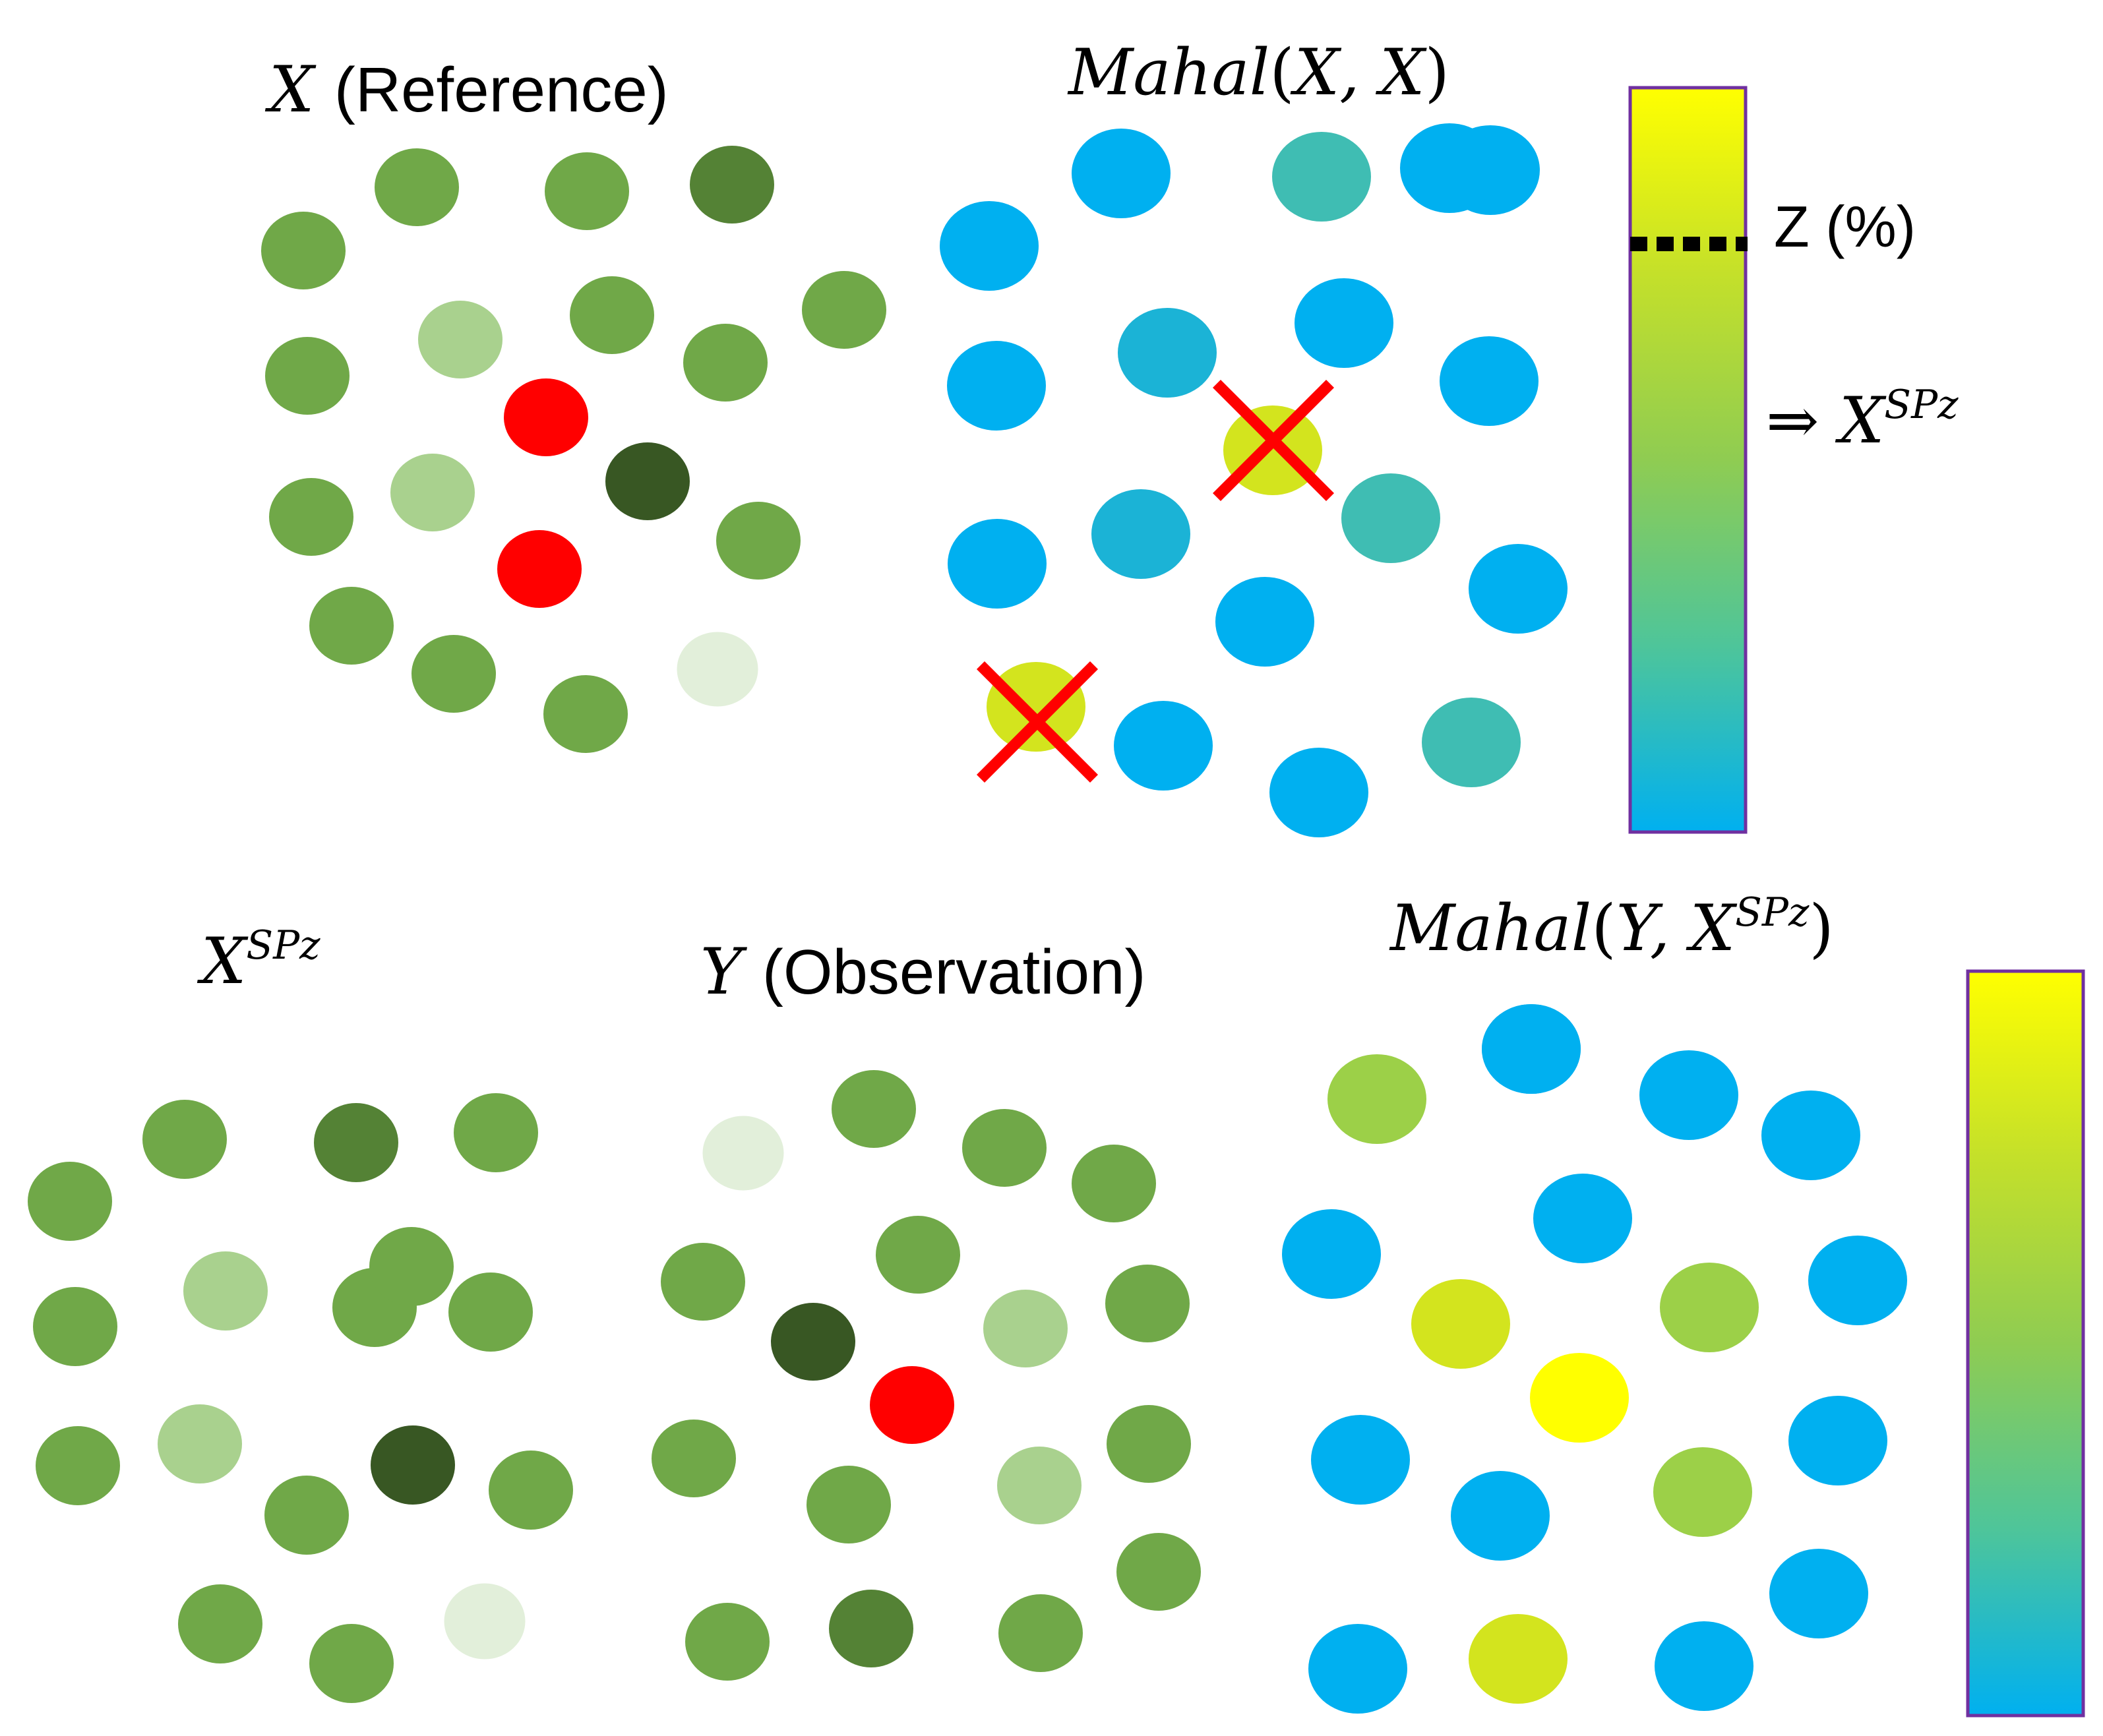  Describe the element at coordinates (1612, 927) in the screenshot. I see `title-mahal-y-xspz: Mahal(Y, XSPz)` at that location.